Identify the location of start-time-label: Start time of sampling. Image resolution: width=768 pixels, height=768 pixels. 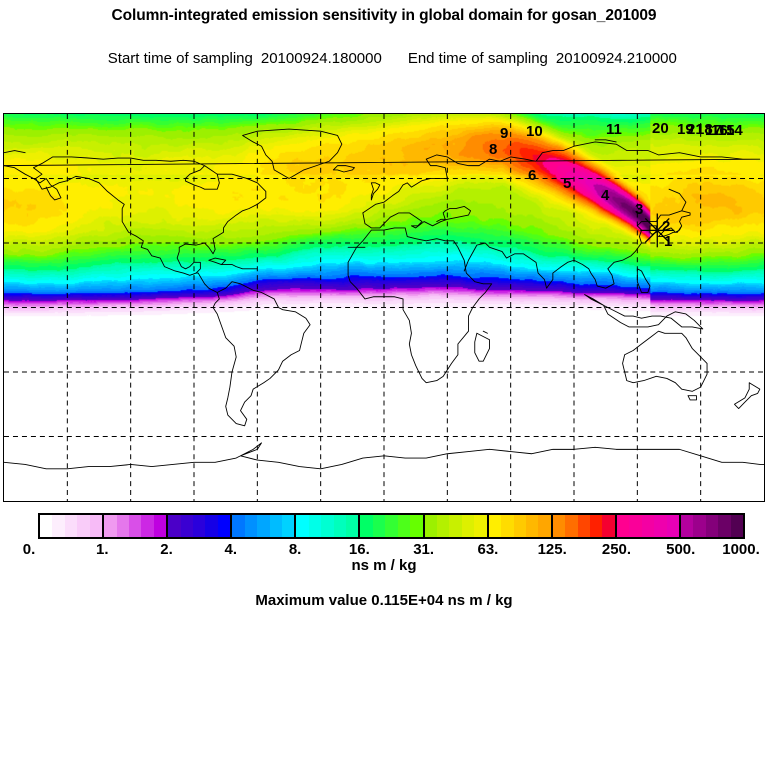
(180, 58).